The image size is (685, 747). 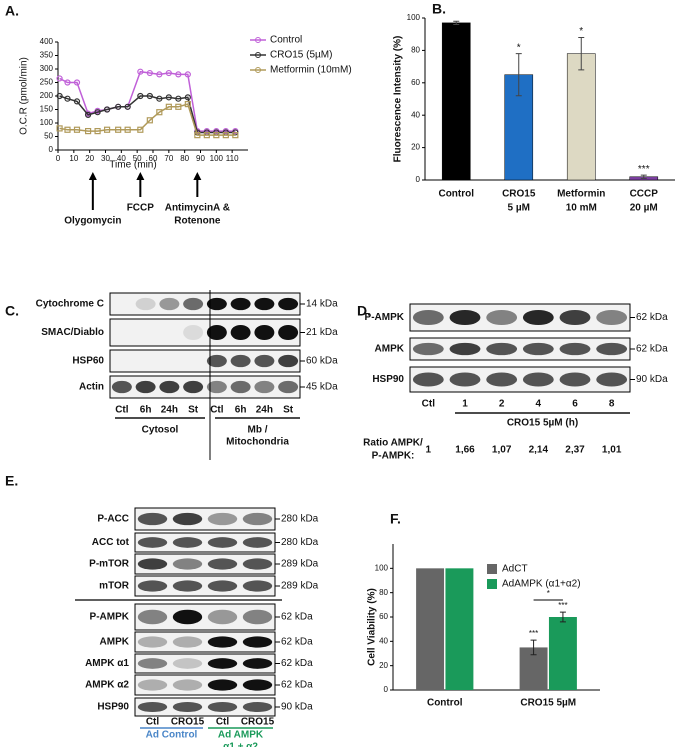 I want to click on x-tick-label: 10, so click(x=73, y=158).